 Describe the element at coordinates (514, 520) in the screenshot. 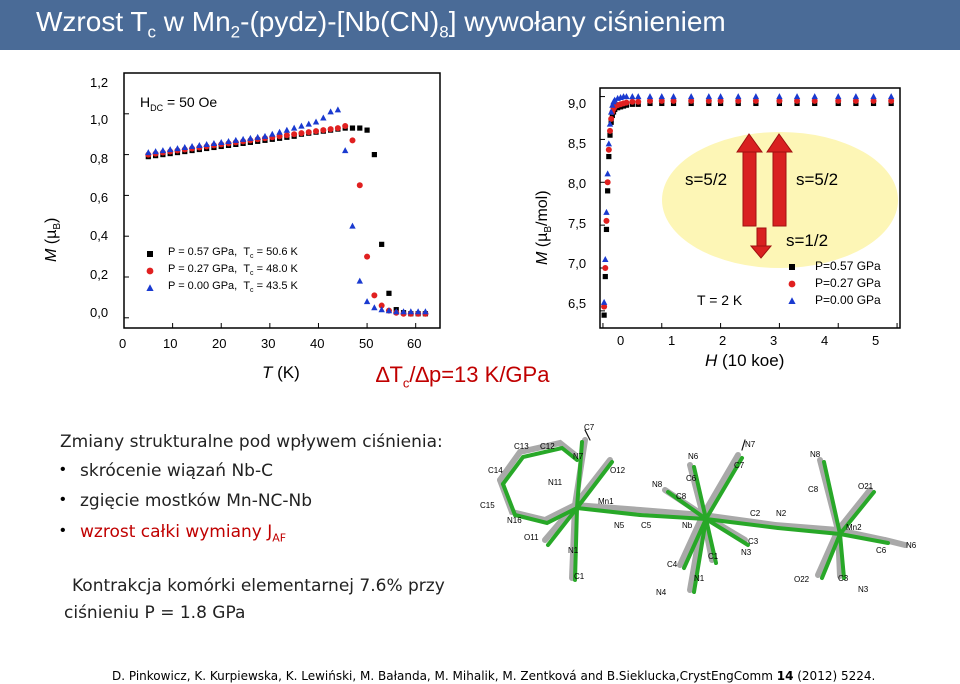

I see `atom-label: N16` at that location.